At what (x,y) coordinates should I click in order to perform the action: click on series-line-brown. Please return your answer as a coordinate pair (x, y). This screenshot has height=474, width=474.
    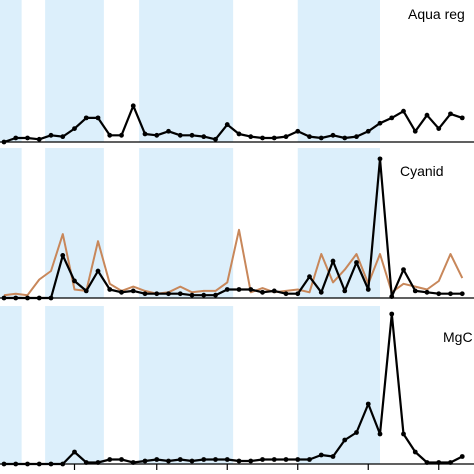
    Looking at the image, I should click on (233, 262).